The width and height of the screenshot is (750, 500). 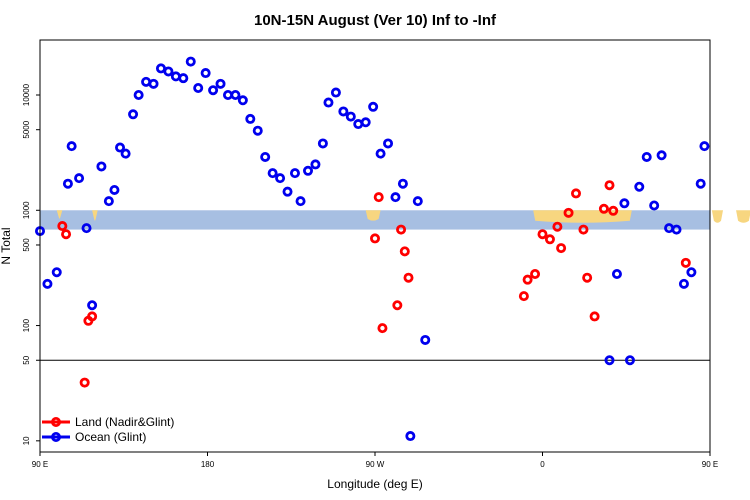 I want to click on x-tick-label: 180, so click(x=208, y=464).